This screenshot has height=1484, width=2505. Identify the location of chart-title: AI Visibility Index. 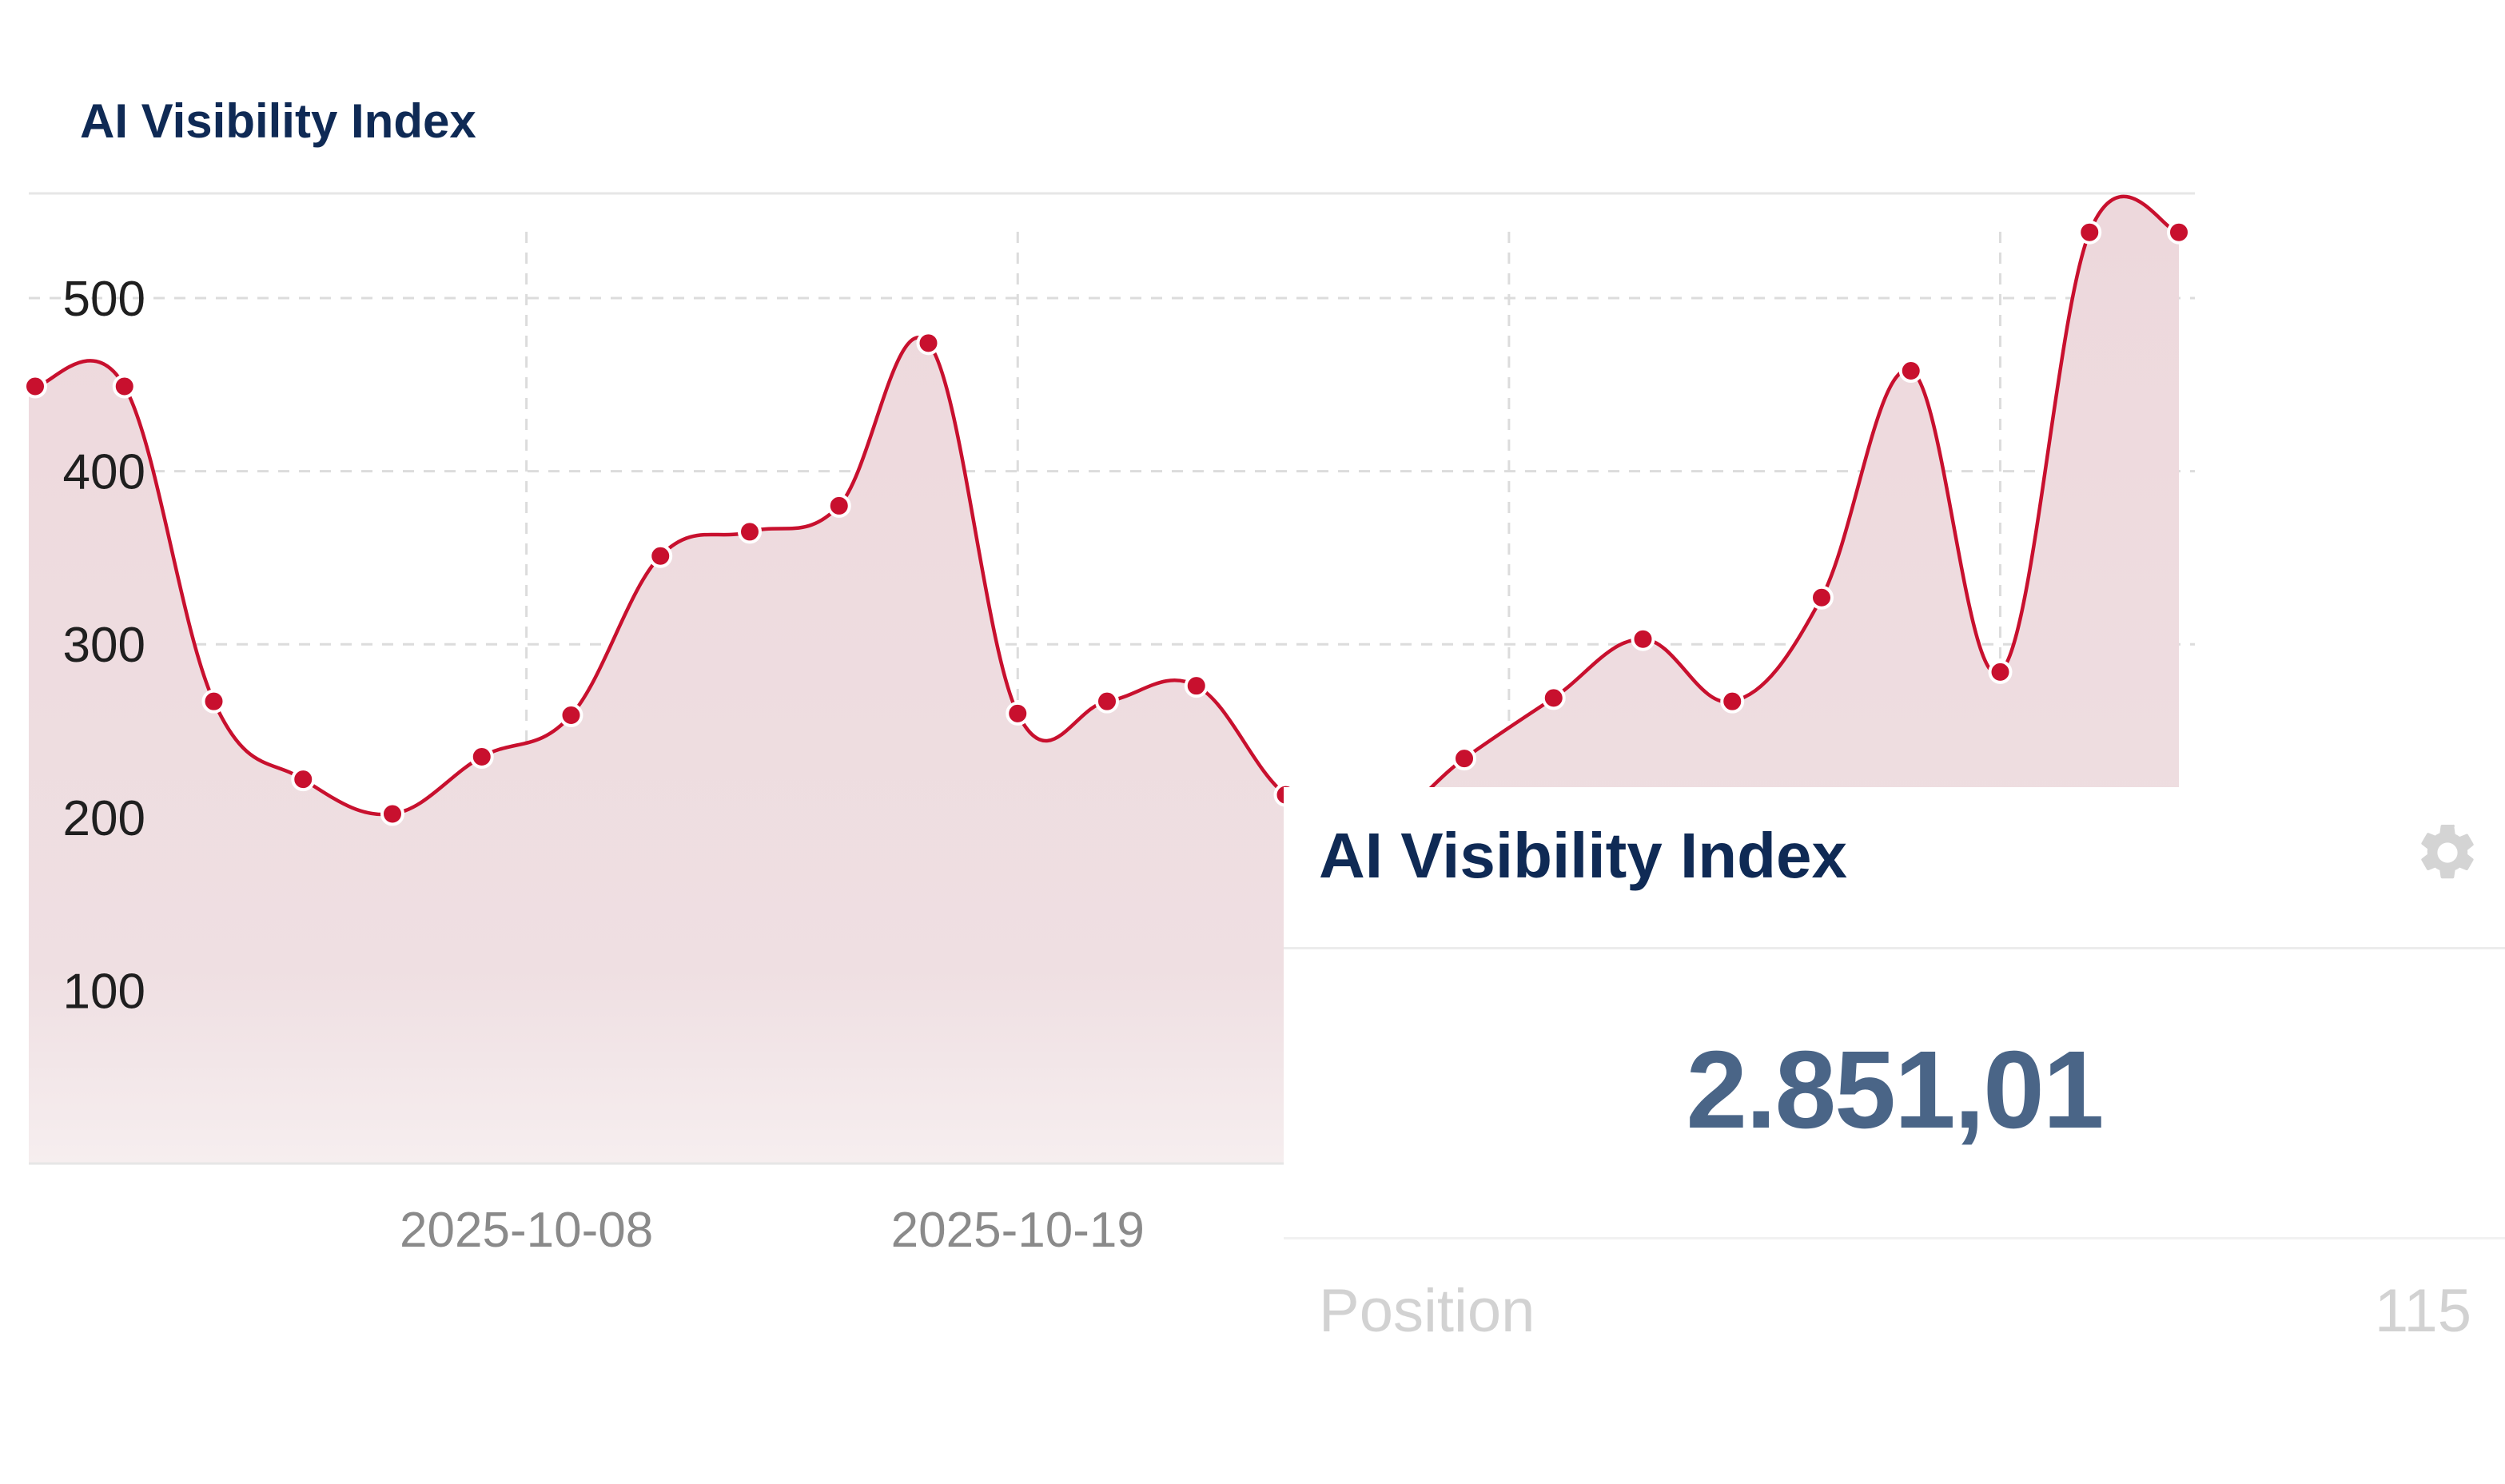
(278, 121).